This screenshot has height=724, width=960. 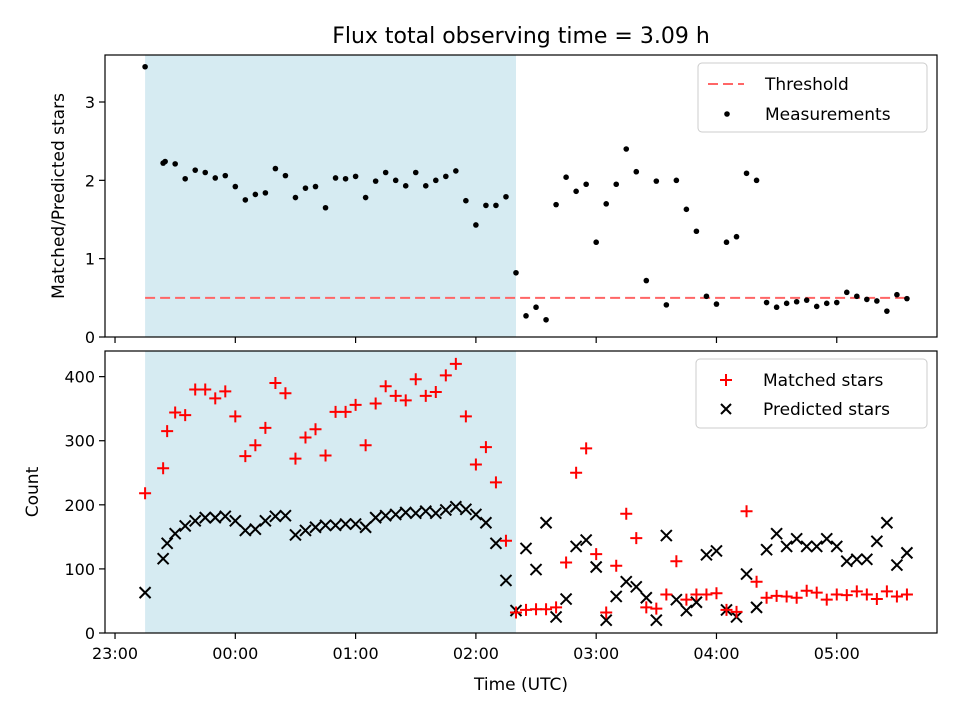 I want to click on bottom-y-axis-label: Count, so click(x=33, y=491).